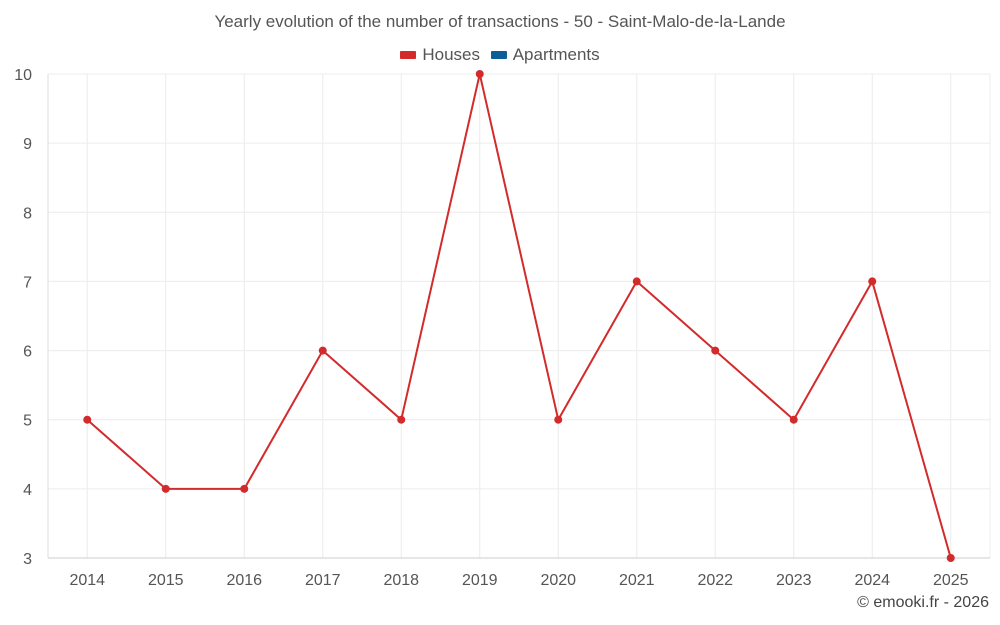 The height and width of the screenshot is (625, 1000). I want to click on legend-item-houses: Houses, so click(440, 55).